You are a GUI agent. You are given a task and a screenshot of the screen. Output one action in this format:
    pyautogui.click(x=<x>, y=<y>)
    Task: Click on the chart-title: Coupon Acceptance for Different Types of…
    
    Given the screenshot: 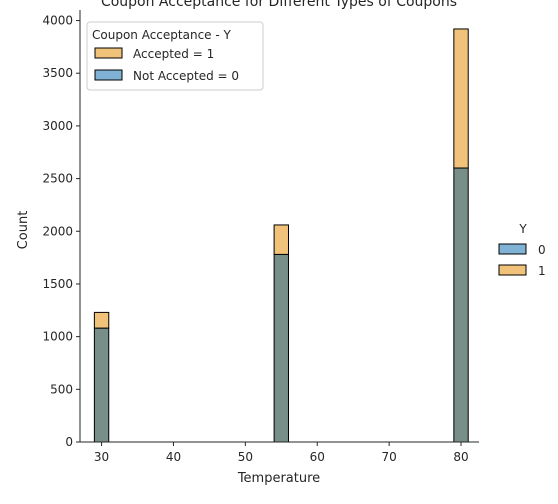 What is the action you would take?
    pyautogui.click(x=279, y=5)
    